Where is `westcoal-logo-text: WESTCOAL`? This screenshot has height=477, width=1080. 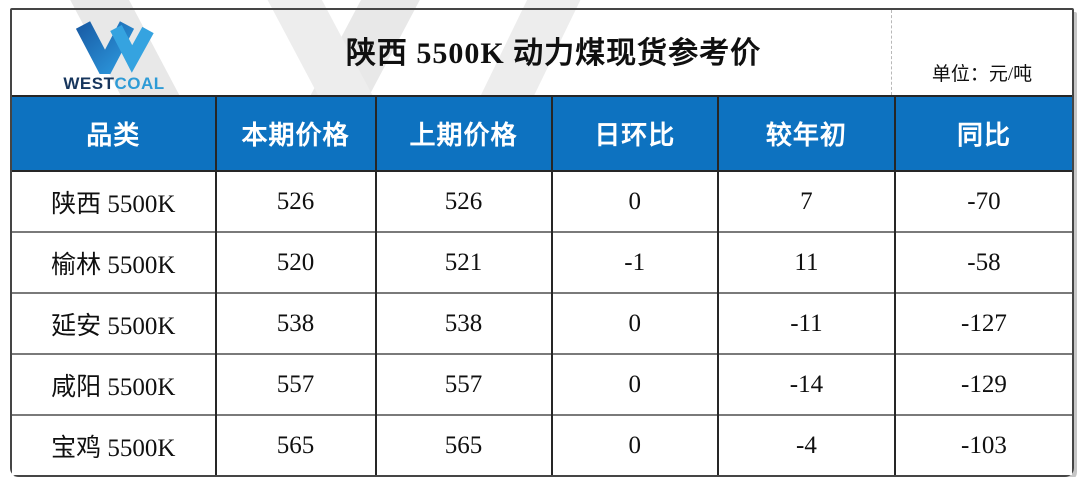
westcoal-logo-text: WESTCOAL is located at coordinates (113, 83).